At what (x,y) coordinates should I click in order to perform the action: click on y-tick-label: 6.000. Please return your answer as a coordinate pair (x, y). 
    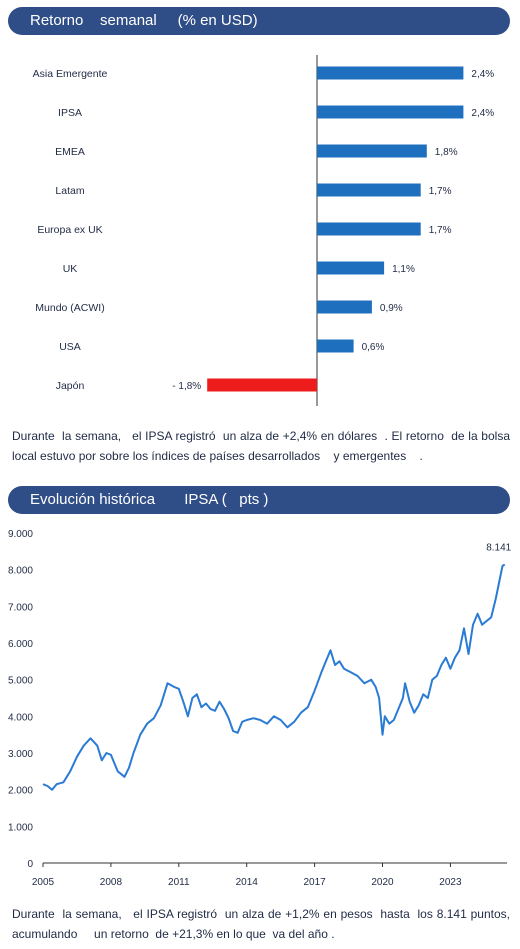
    Looking at the image, I should click on (20, 644).